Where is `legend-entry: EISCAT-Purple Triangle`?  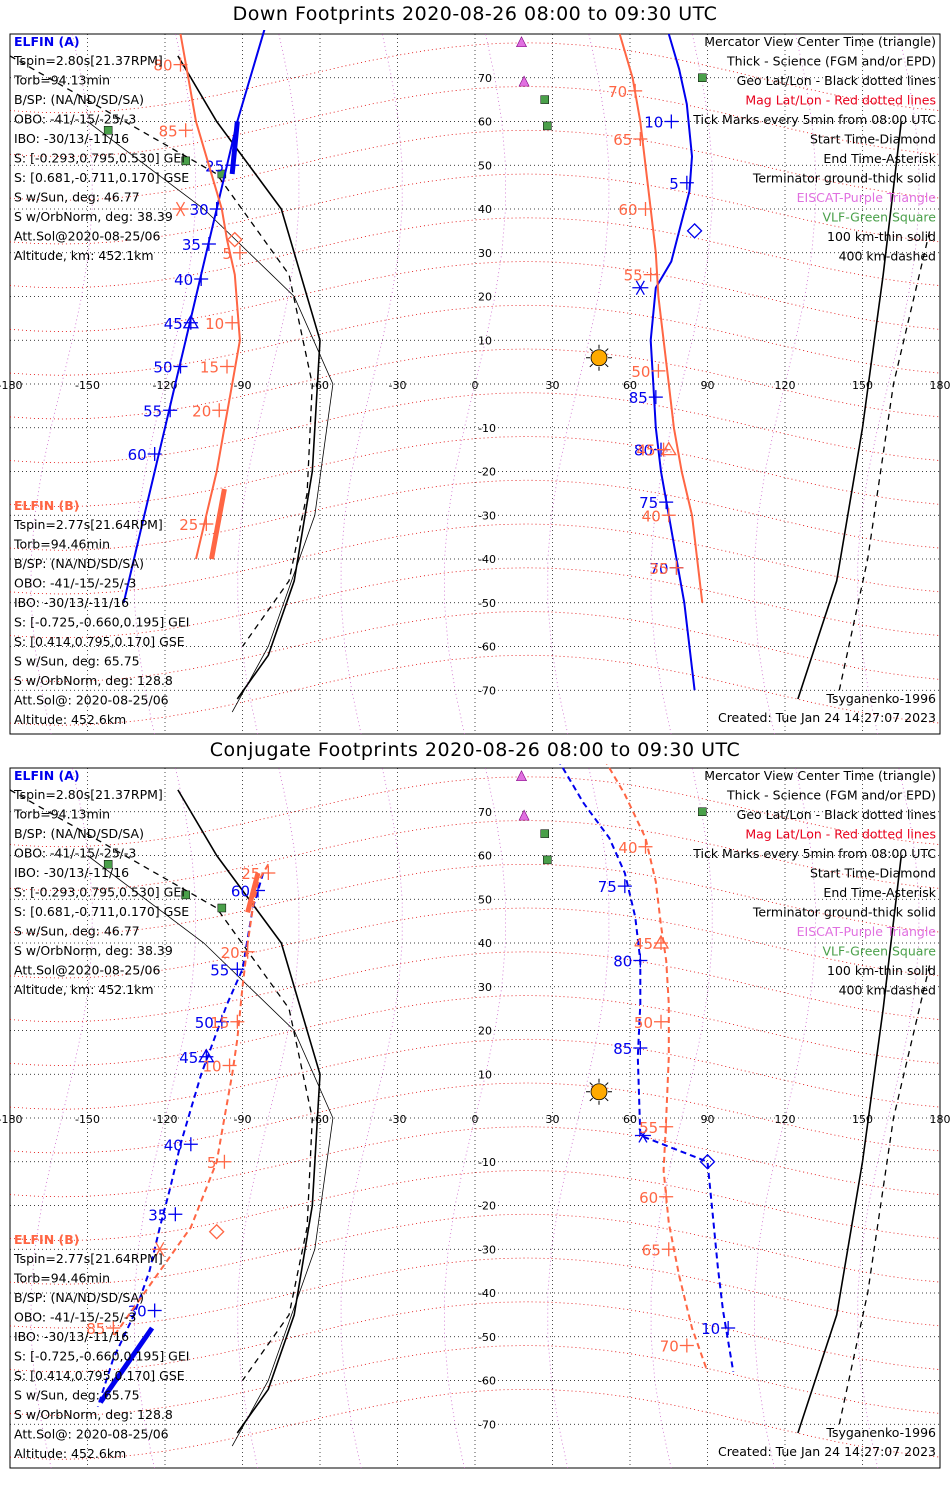 legend-entry: EISCAT-Purple Triangle is located at coordinates (867, 197).